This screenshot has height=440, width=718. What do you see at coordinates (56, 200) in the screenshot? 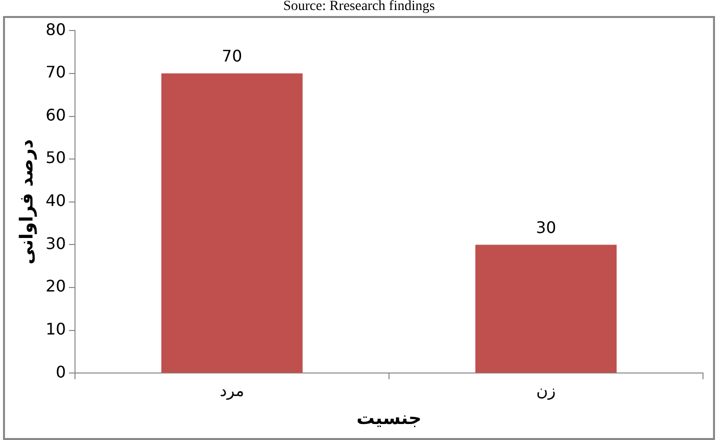
I see `y-tick-label: 40` at bounding box center [56, 200].